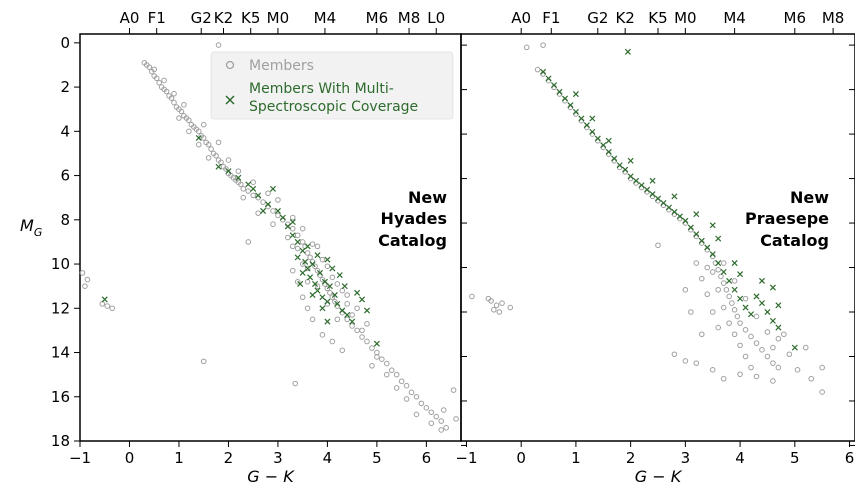 Image resolution: width=855 pixels, height=490 pixels. What do you see at coordinates (31, 227) in the screenshot?
I see `y-axis-label: MG` at bounding box center [31, 227].